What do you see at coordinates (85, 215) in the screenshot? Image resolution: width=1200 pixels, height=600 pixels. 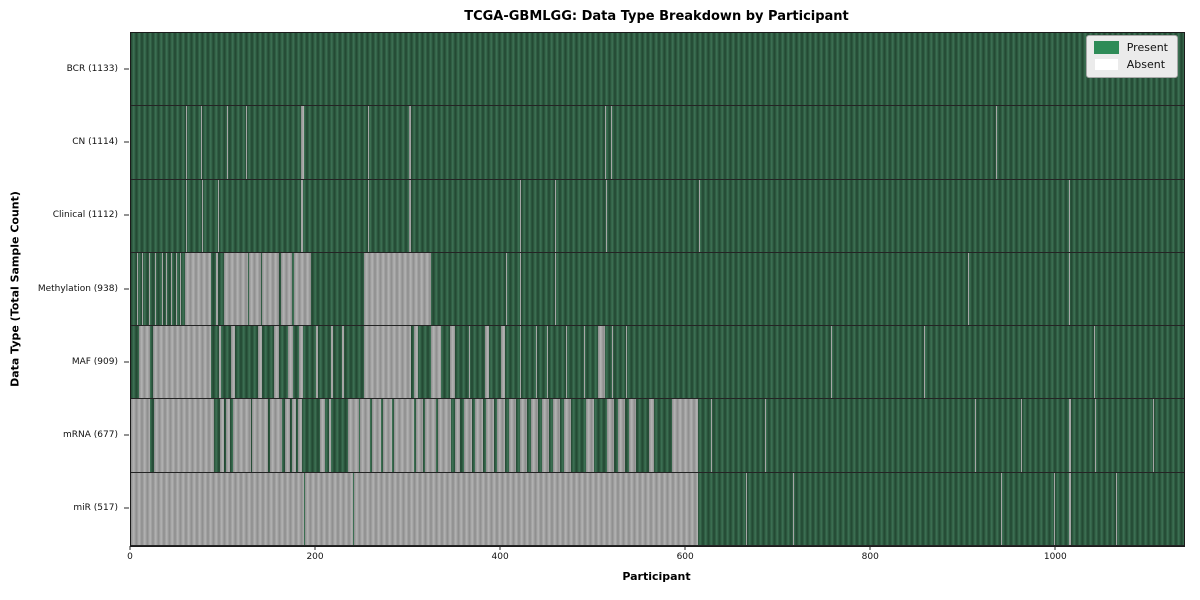 I see `y-tick-label: Clinical (1112)` at bounding box center [85, 215].